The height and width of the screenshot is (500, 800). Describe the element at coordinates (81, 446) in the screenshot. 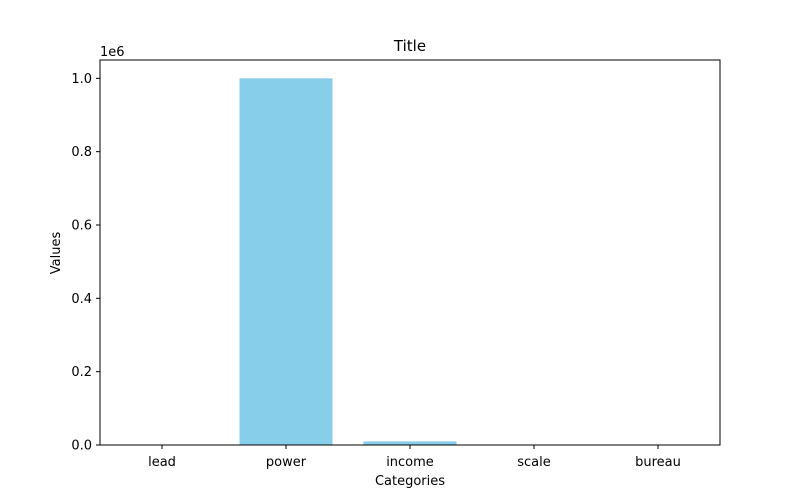

I see `y-tick-label: 0.0` at that location.